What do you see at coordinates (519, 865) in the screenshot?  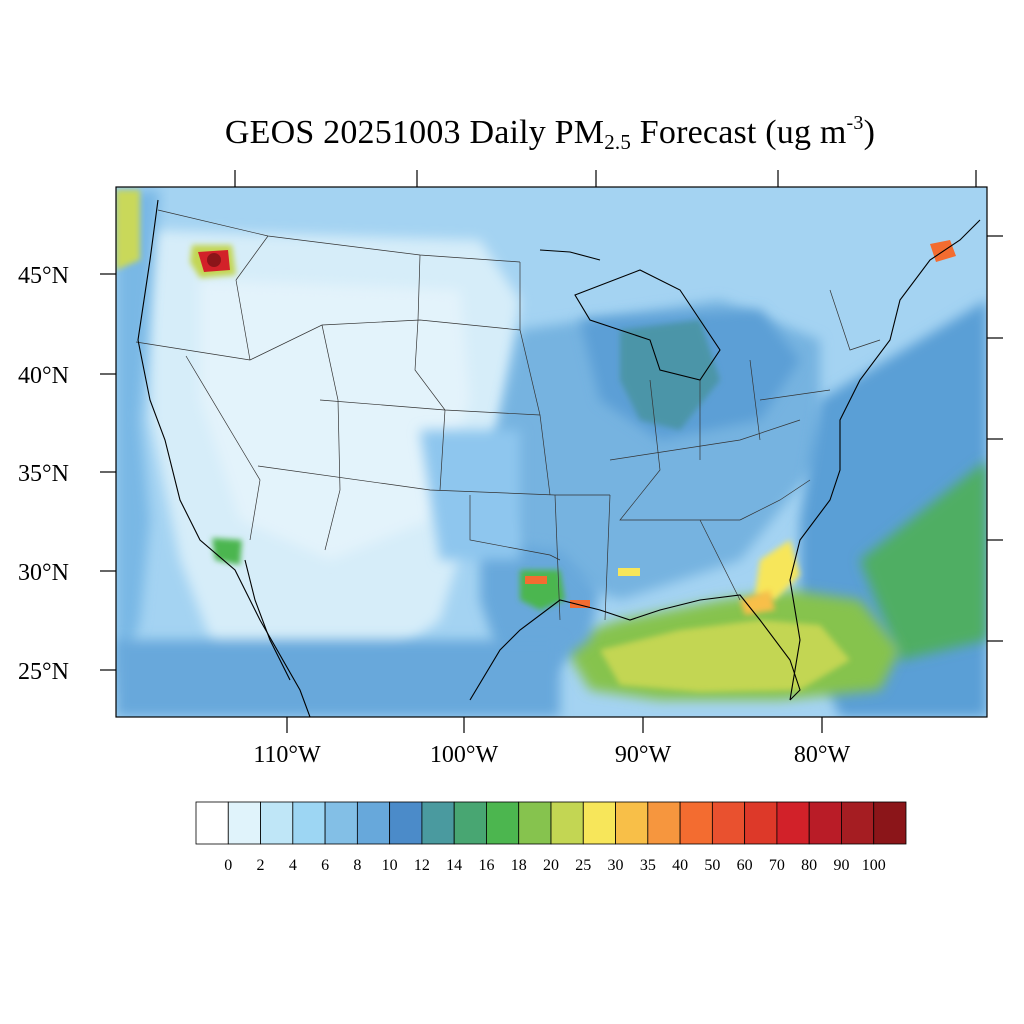 I see `colorbar-label: 18` at bounding box center [519, 865].